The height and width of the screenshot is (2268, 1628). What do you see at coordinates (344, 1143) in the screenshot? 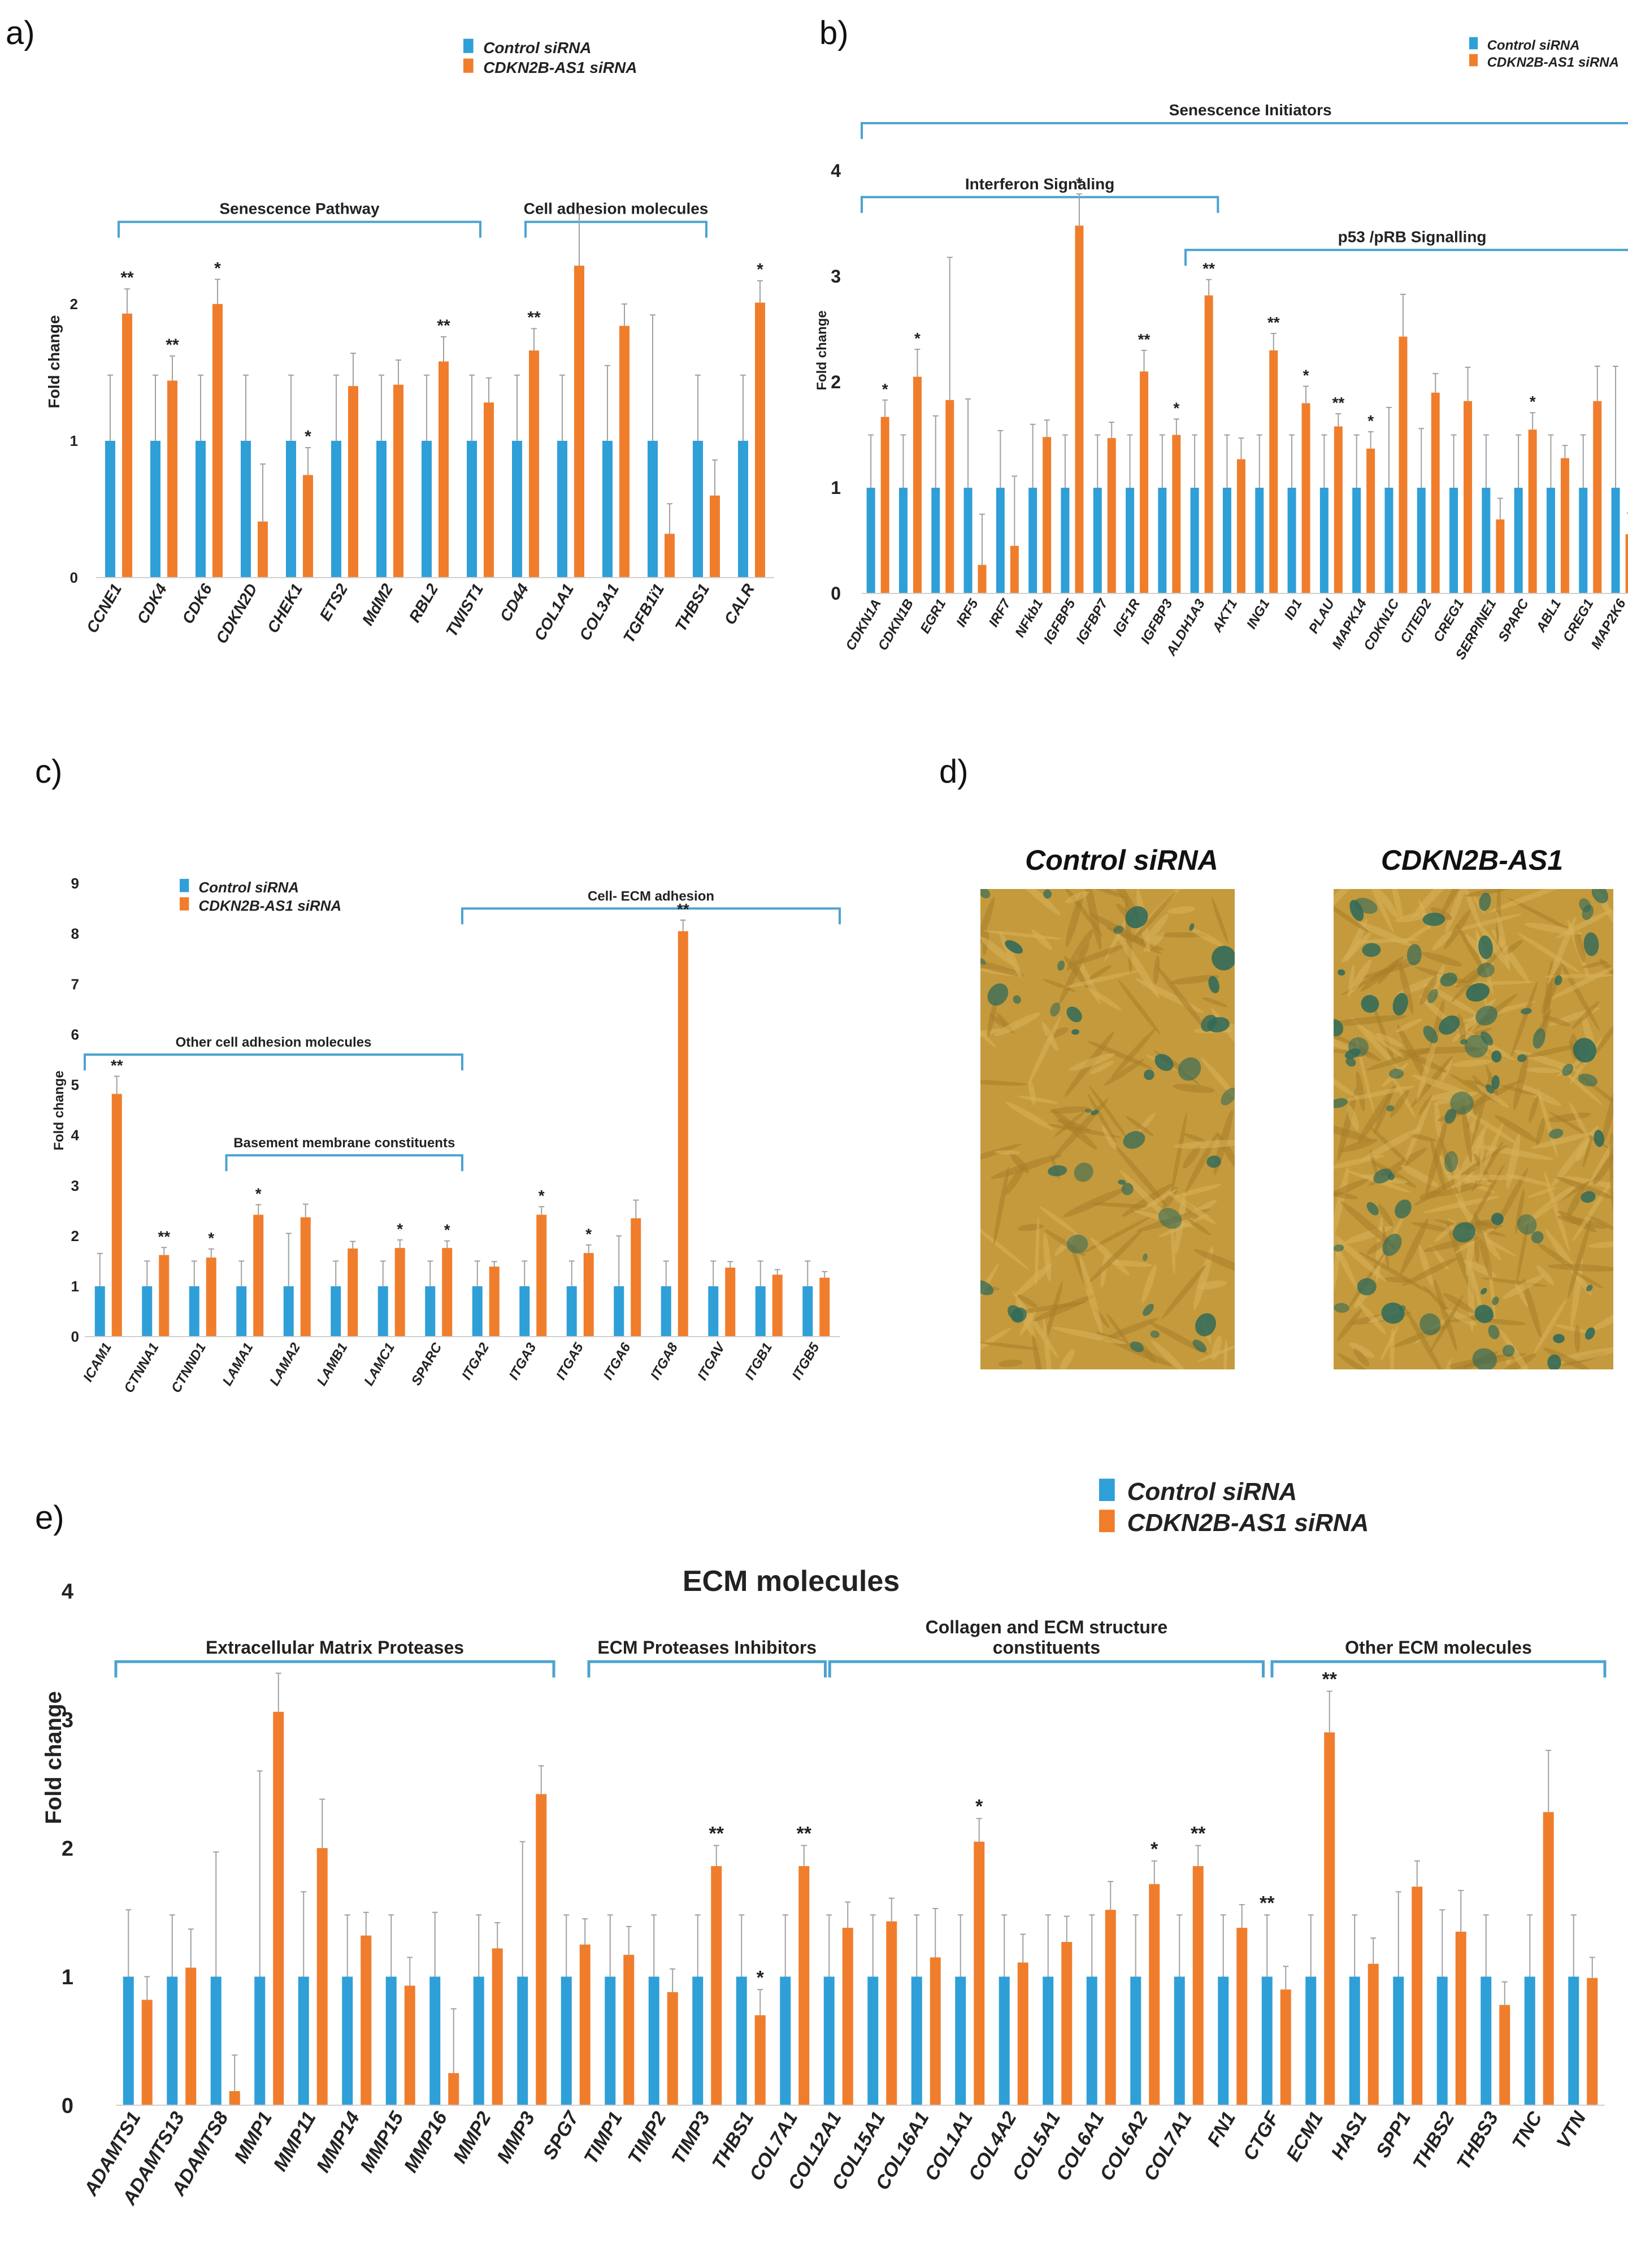
I see `group-label: Basement membrane constituents` at bounding box center [344, 1143].